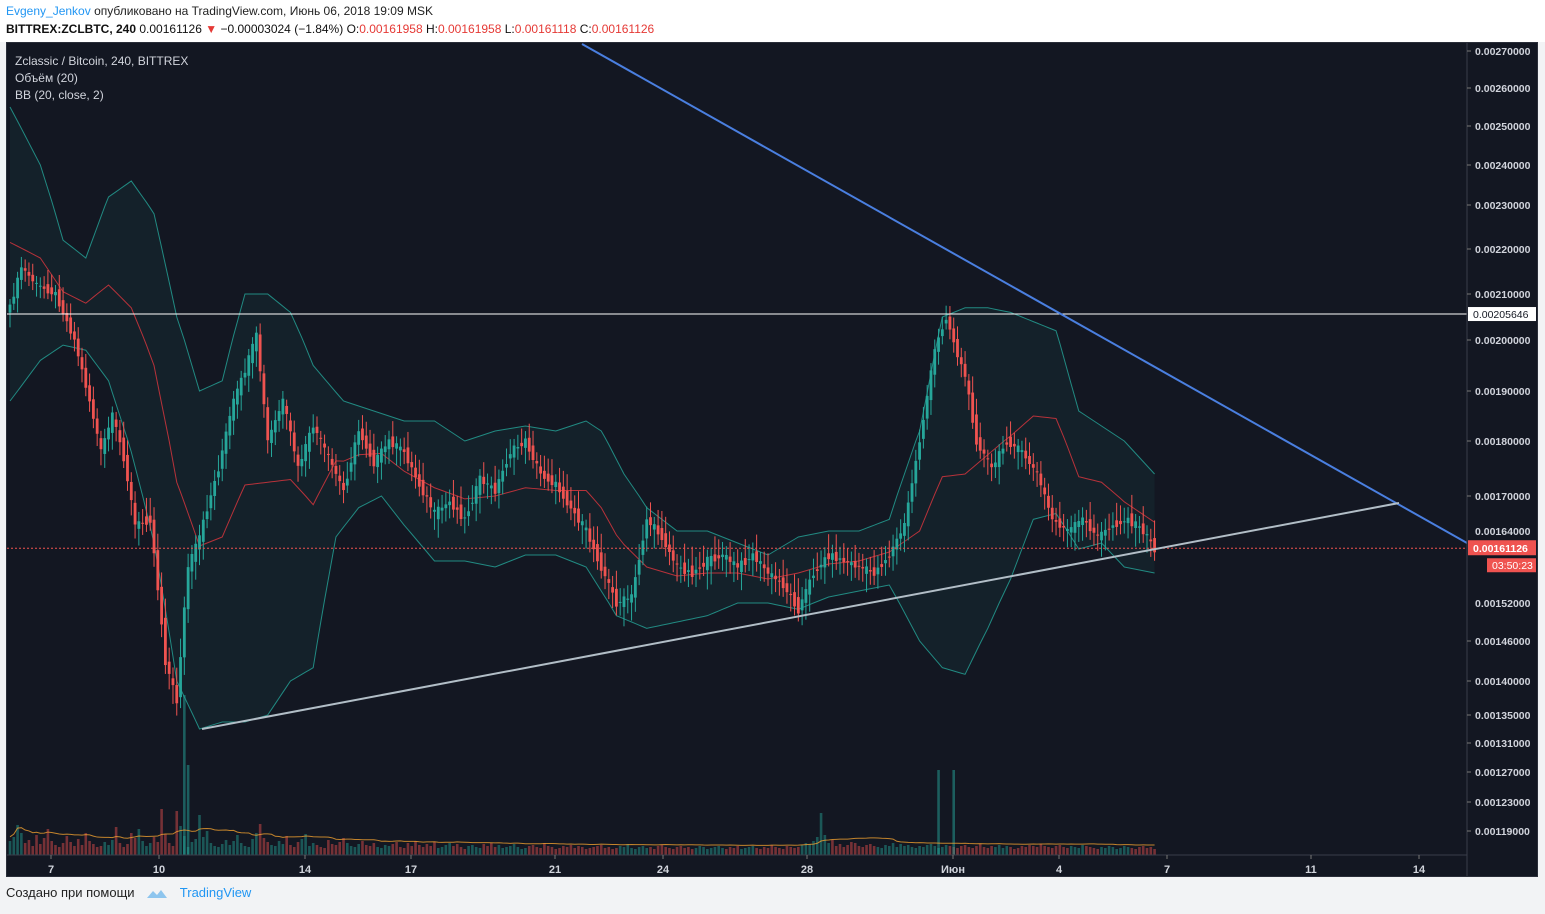  What do you see at coordinates (46, 78) in the screenshot?
I see `legend-volume: Объём (20)` at bounding box center [46, 78].